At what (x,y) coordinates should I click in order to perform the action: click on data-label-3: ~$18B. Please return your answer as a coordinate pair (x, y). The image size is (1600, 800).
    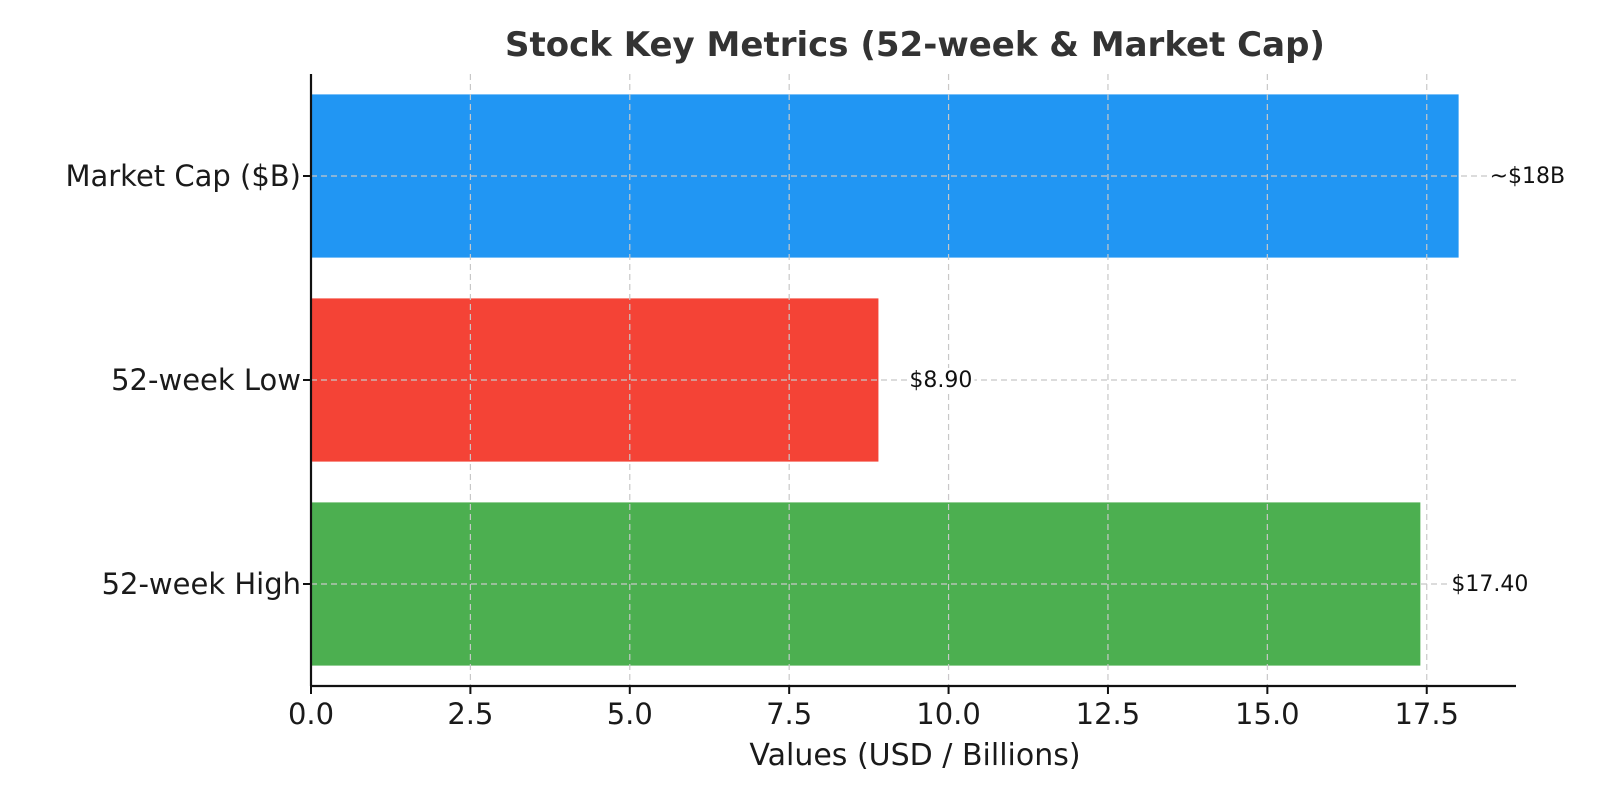
    Looking at the image, I should click on (1528, 176).